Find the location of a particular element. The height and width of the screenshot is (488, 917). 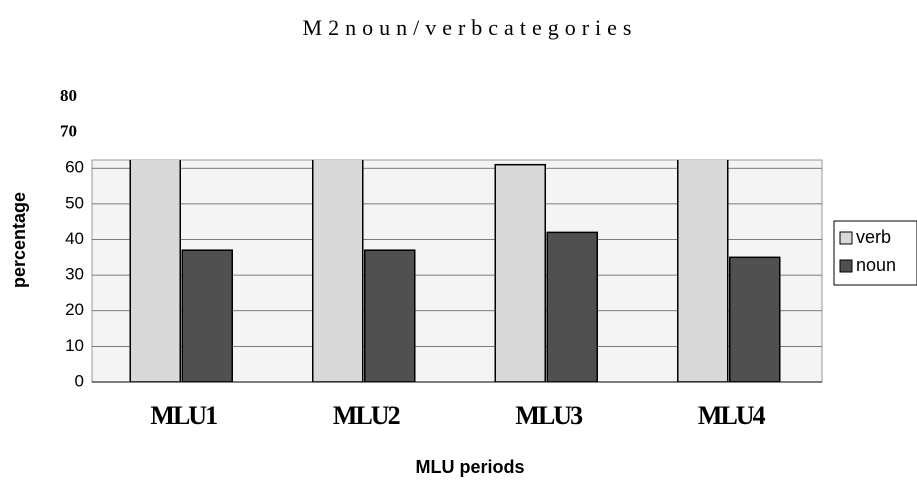

y-tick-label: 10 is located at coordinates (74, 345).